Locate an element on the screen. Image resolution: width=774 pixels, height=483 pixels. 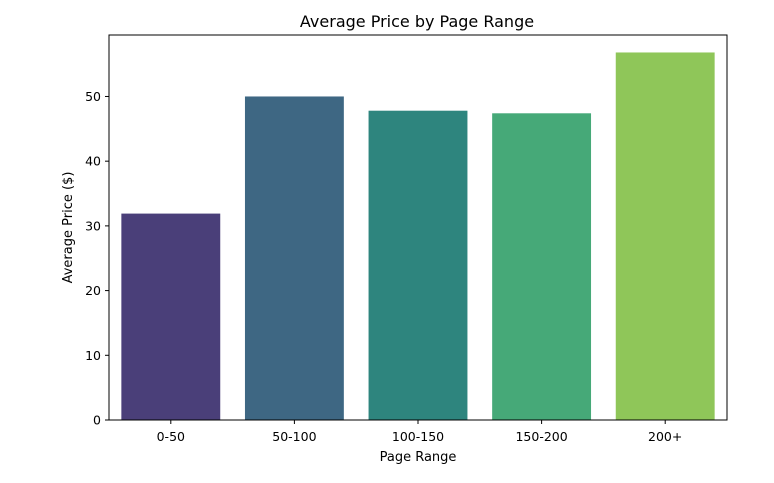
x-axis-label: Page Range is located at coordinates (418, 457).